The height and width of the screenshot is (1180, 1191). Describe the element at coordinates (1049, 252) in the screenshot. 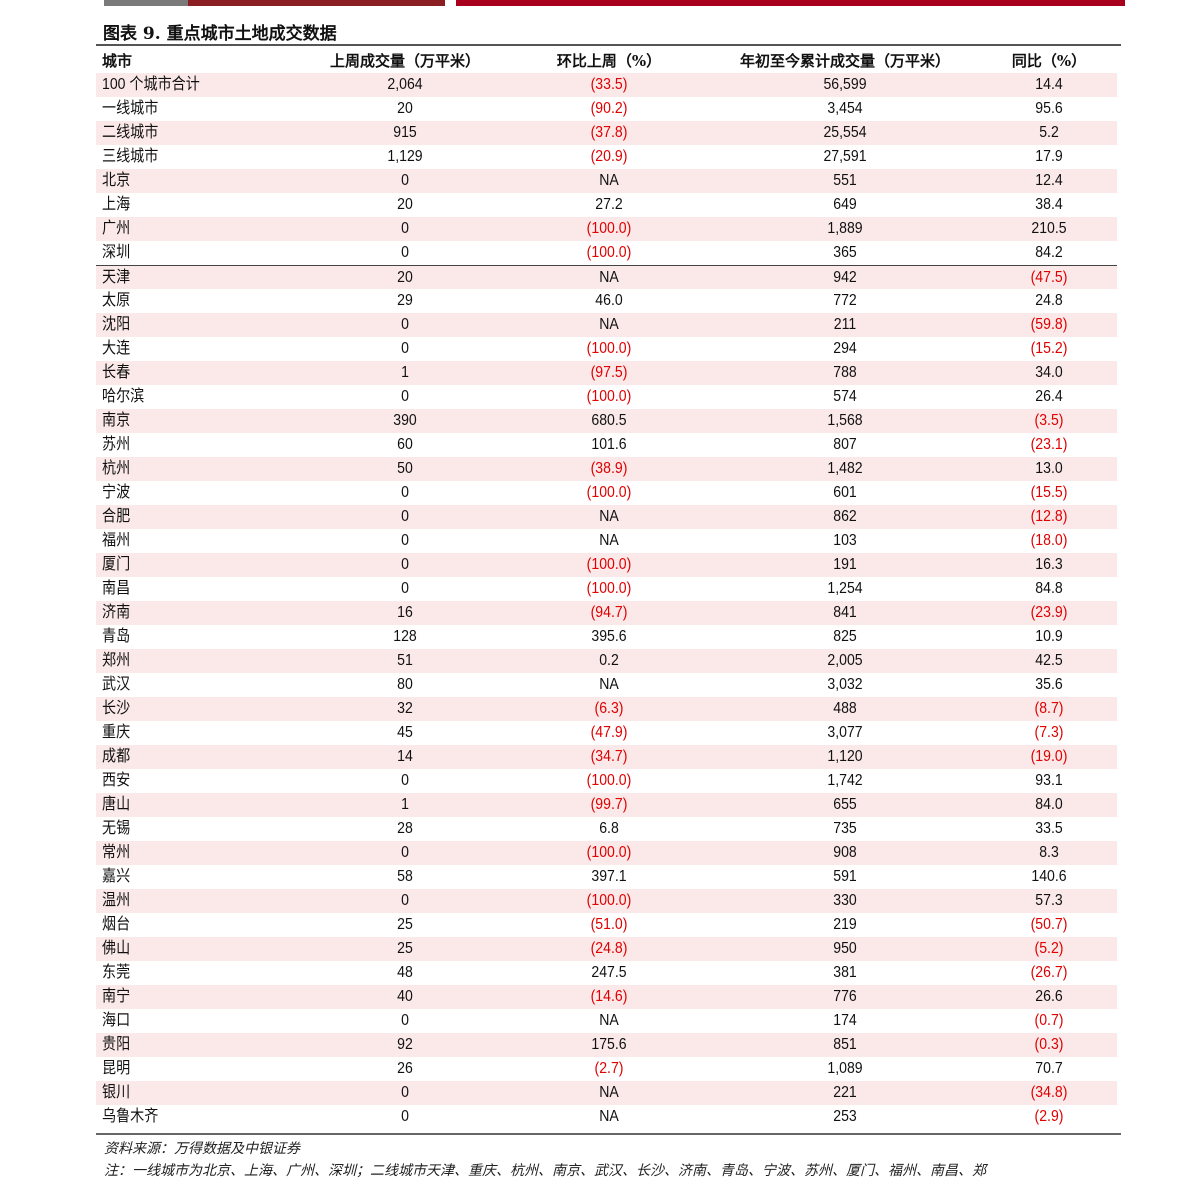

I see `cell-yoy: 84.2` at that location.